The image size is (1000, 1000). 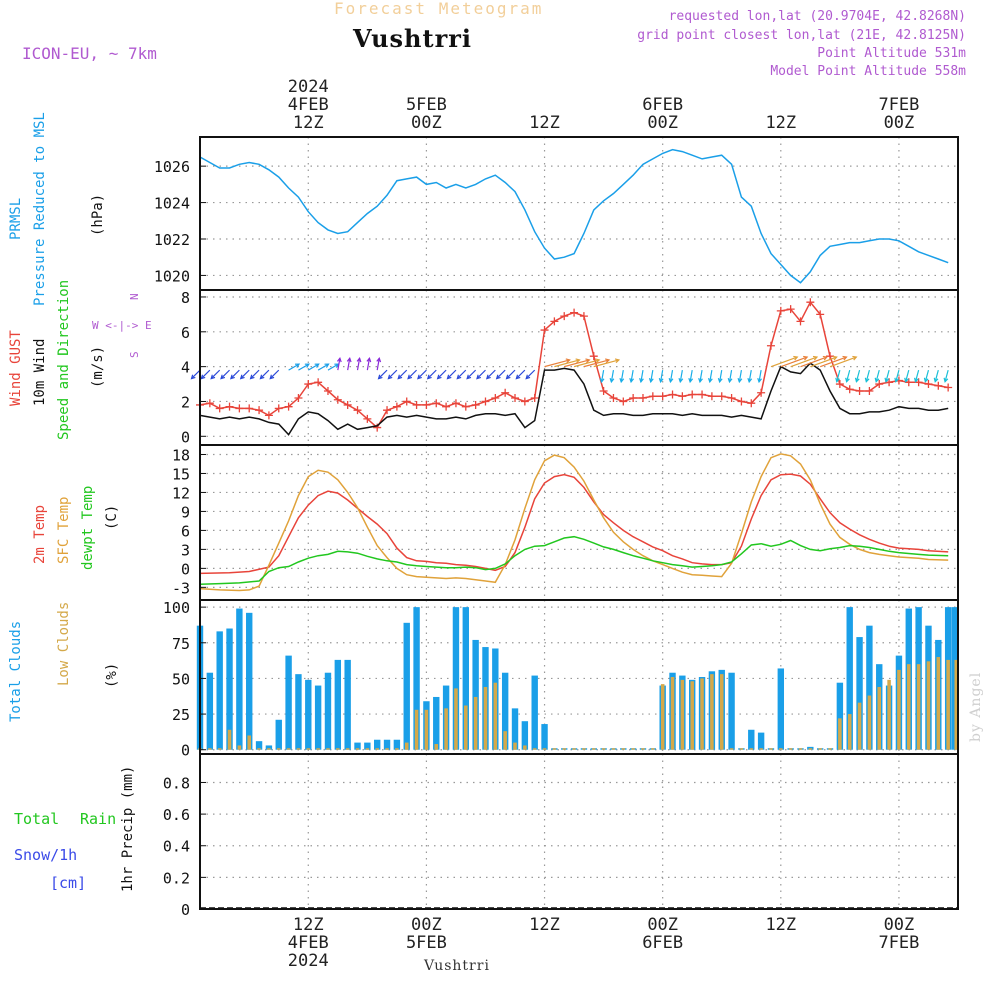 I want to click on y-tick-label: 2, so click(x=185, y=402).